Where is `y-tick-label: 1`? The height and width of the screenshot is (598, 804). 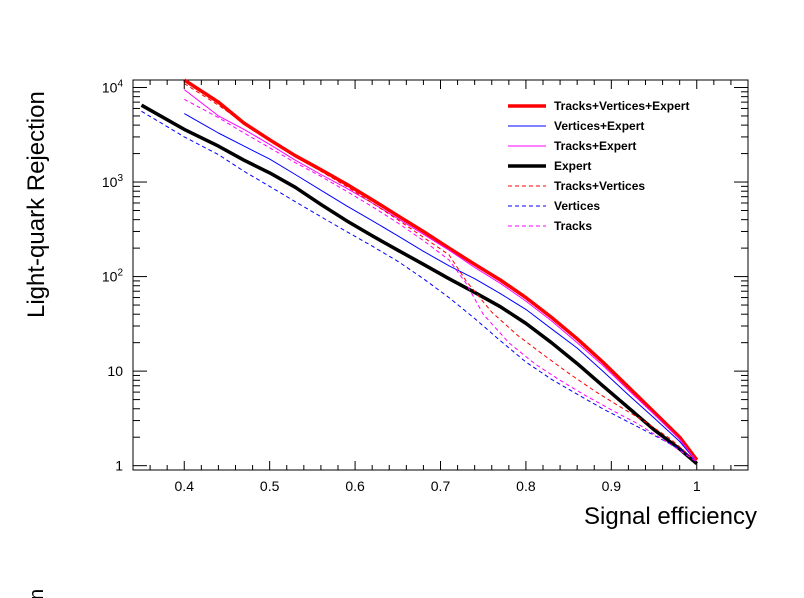 y-tick-label: 1 is located at coordinates (119, 466).